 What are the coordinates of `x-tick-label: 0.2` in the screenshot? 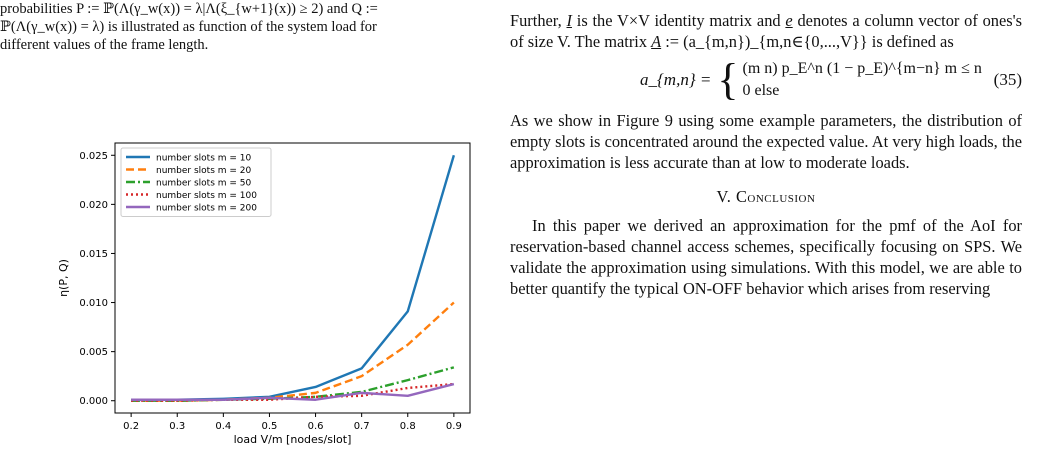 It's located at (131, 426).